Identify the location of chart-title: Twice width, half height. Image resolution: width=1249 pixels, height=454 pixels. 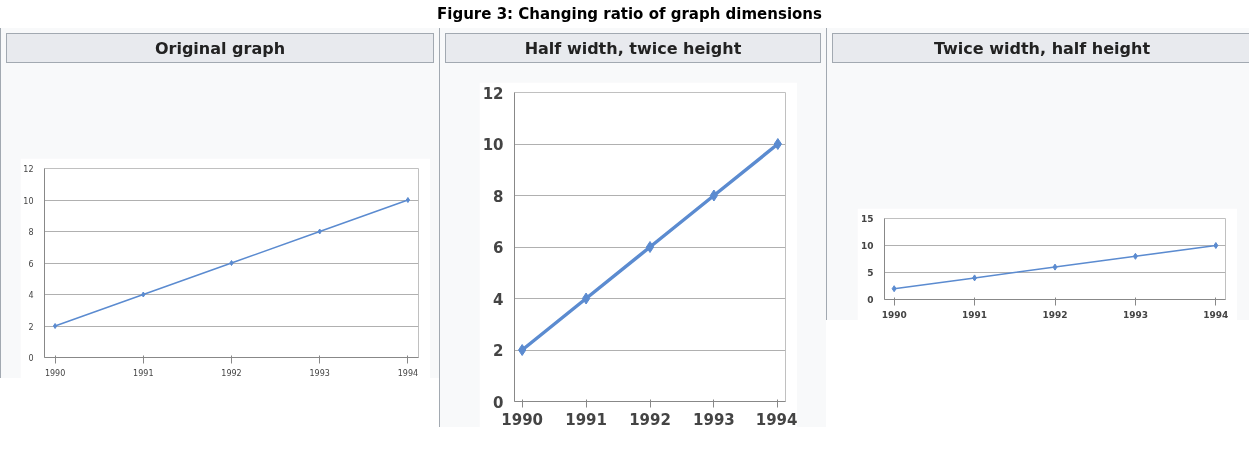
(1042, 49).